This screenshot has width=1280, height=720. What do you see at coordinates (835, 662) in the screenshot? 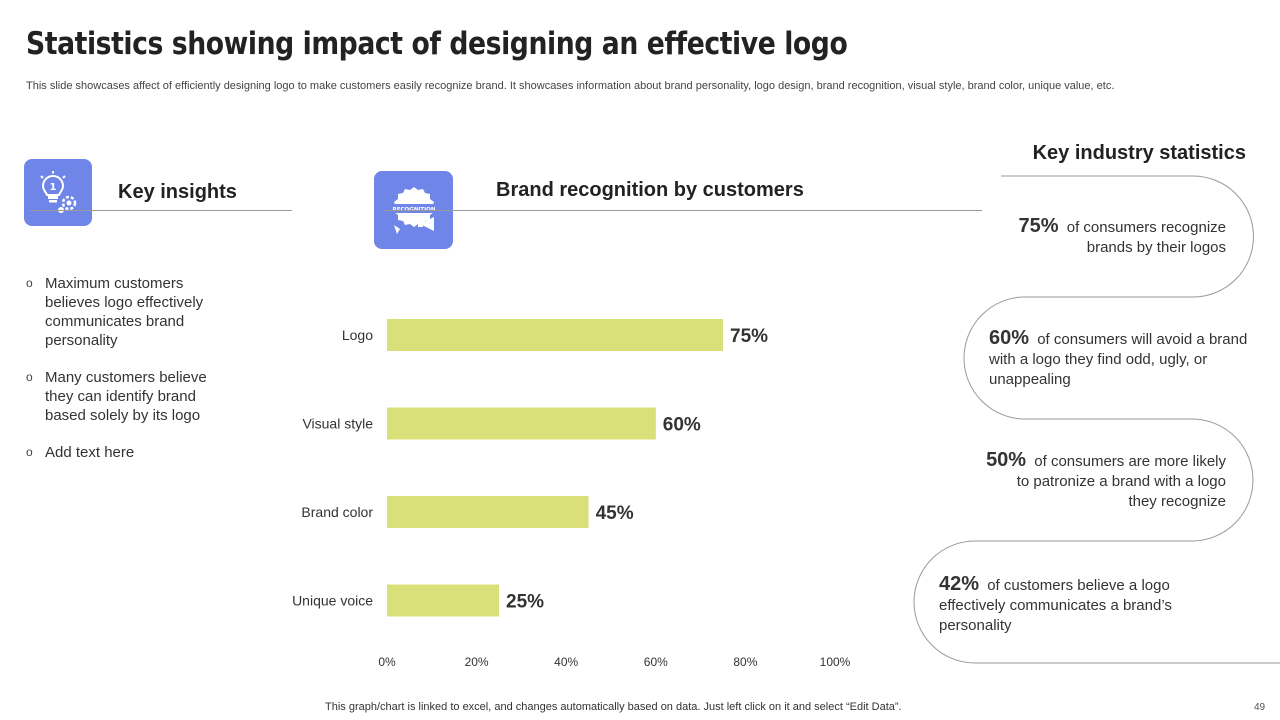
I see `x-tick-label: 100%` at bounding box center [835, 662].